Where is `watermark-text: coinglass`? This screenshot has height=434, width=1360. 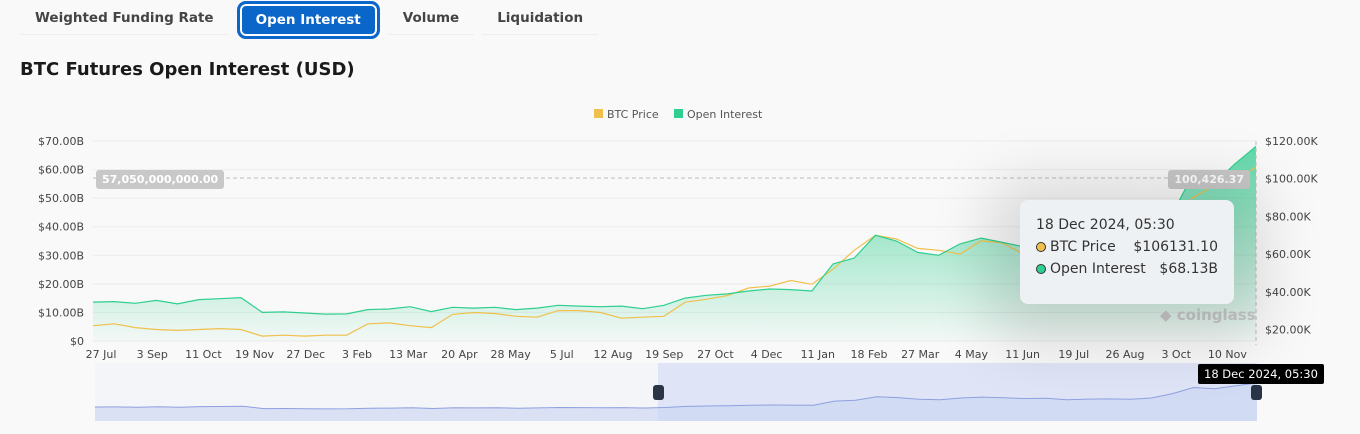
watermark-text: coinglass is located at coordinates (1216, 315).